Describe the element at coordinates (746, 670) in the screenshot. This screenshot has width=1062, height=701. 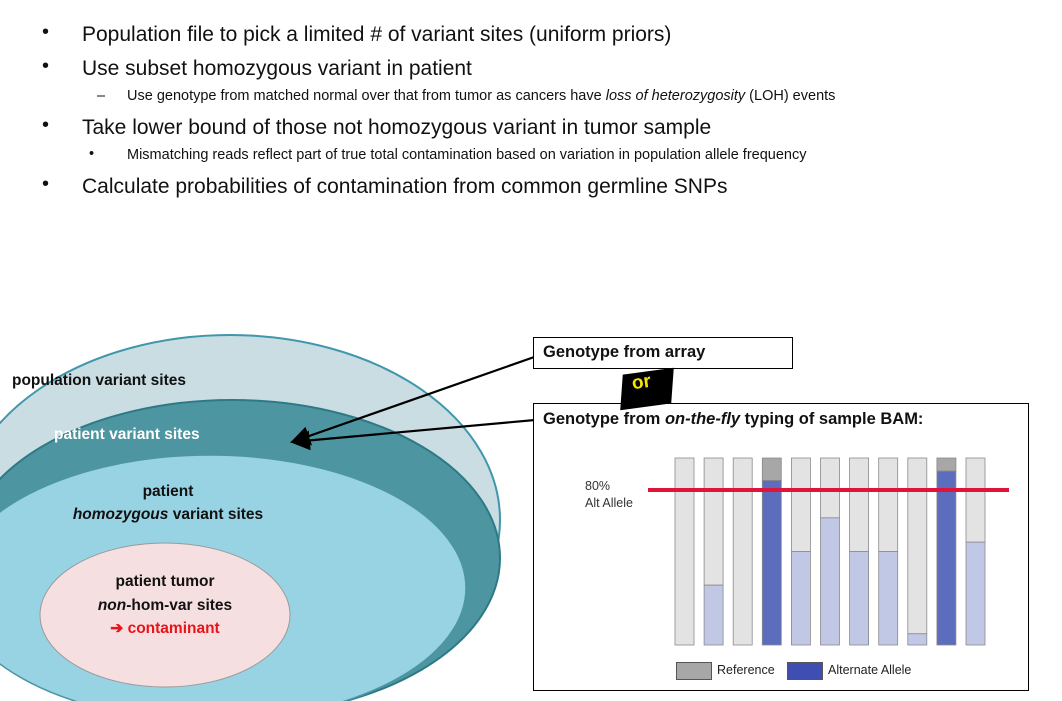
I see `legend-reference: Reference` at that location.